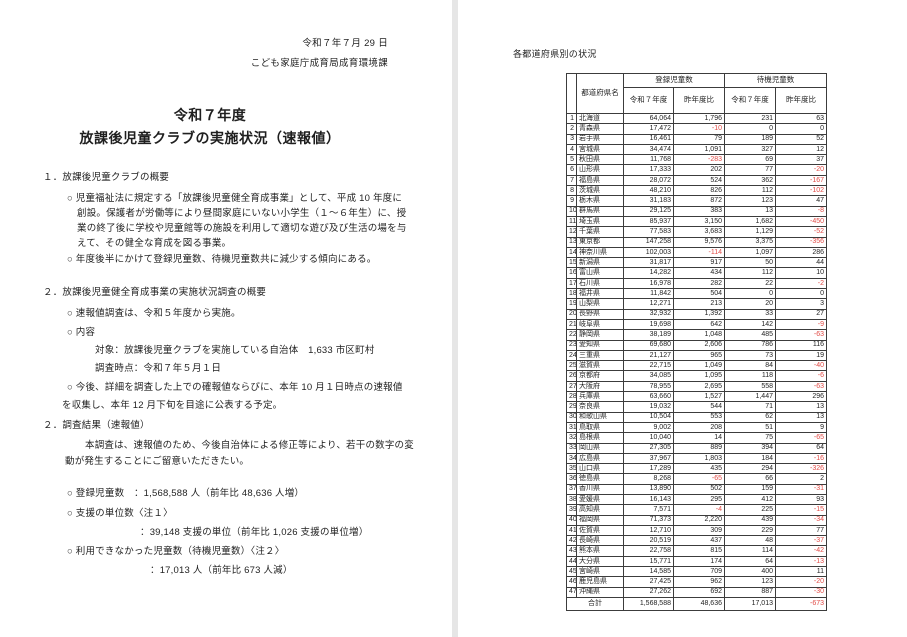  What do you see at coordinates (600, 221) in the screenshot?
I see `prefecture-name-cell: 埼玉県` at bounding box center [600, 221].